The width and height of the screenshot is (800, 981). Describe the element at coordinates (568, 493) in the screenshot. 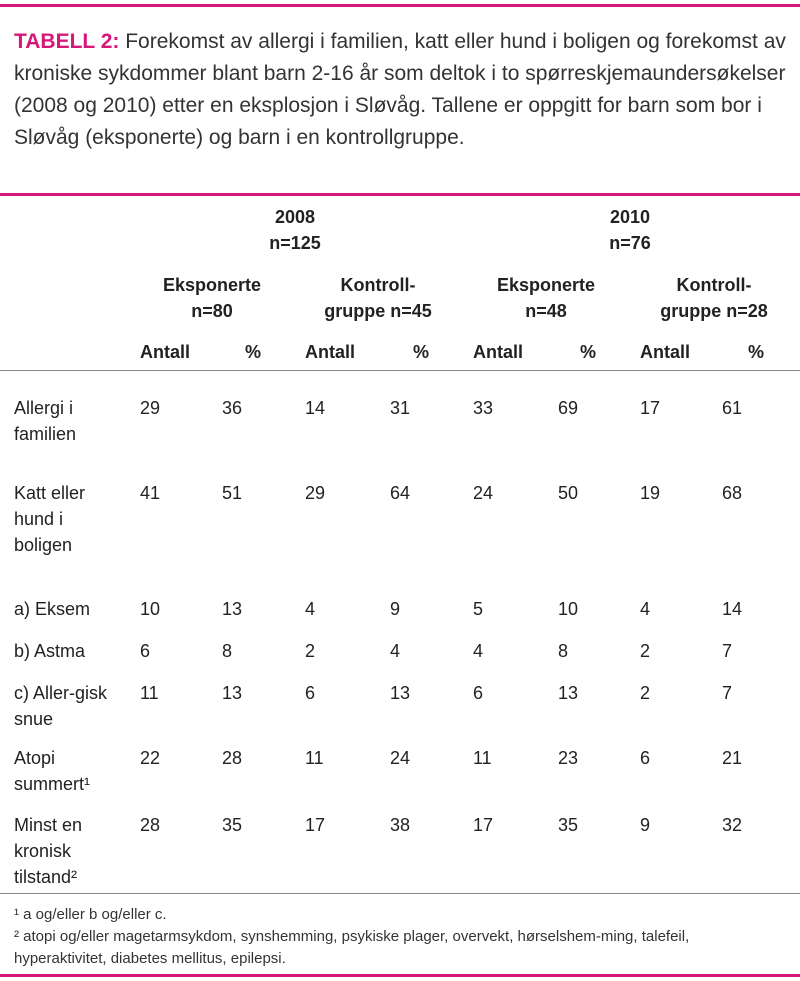

I see `cell: 50` at that location.